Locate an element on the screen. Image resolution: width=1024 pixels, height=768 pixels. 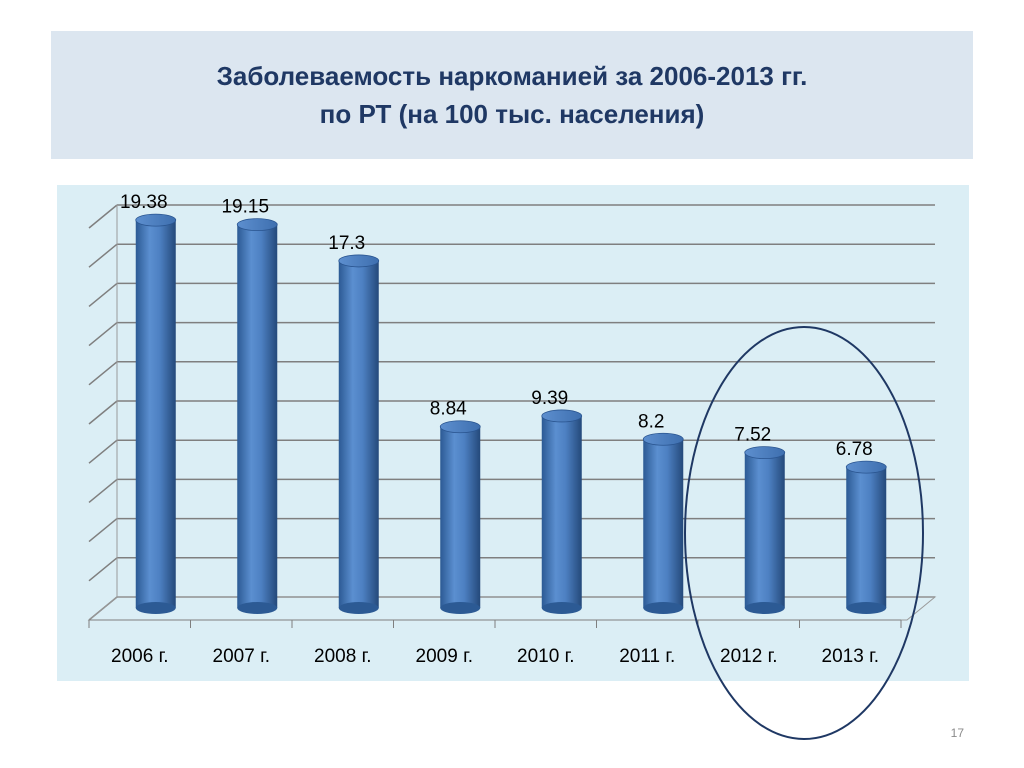
highlight-ellipse is located at coordinates (804, 533).